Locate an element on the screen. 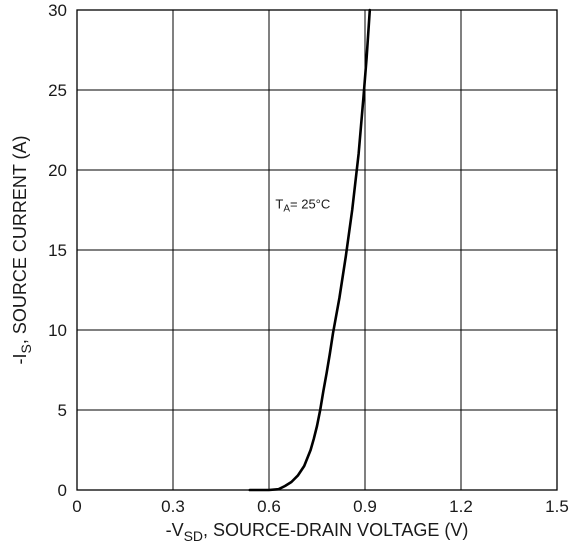  y-tick-label: 25 is located at coordinates (57, 90).